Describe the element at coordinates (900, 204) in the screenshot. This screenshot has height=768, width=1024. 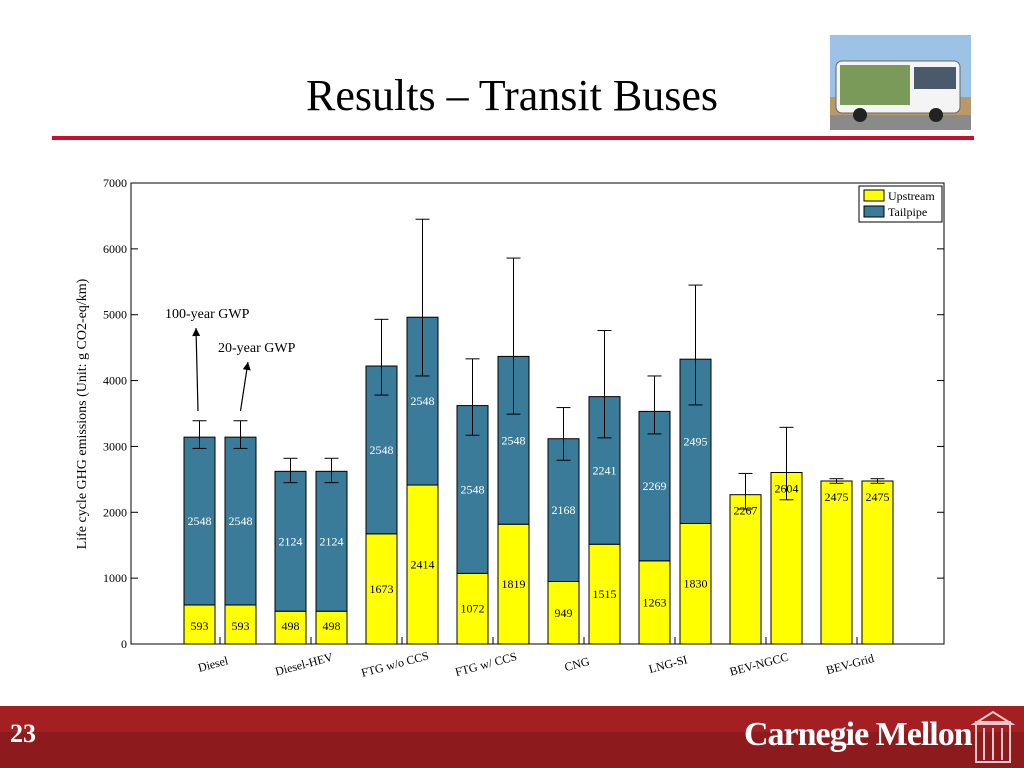
I see `legend: Upstream Tailpipe` at that location.